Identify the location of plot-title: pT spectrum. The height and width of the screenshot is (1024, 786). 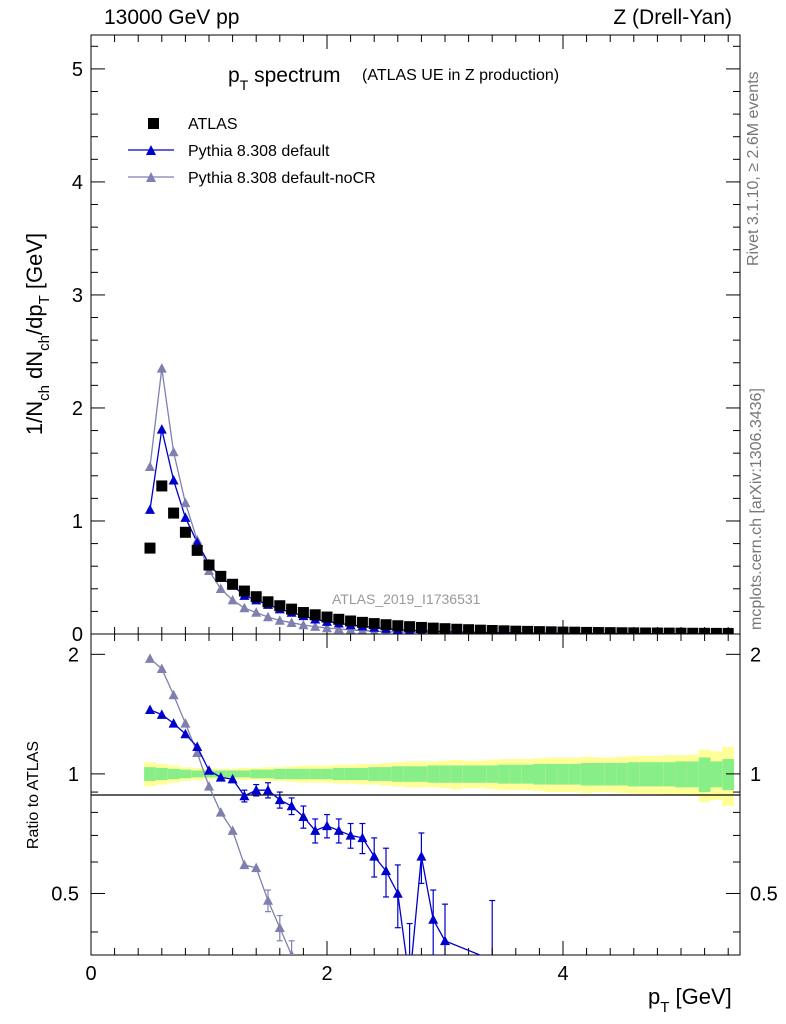
(284, 78).